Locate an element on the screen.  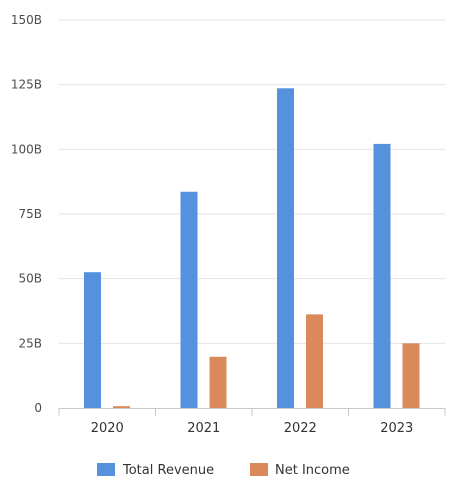
y-tick-label: 0 is located at coordinates (38, 408).